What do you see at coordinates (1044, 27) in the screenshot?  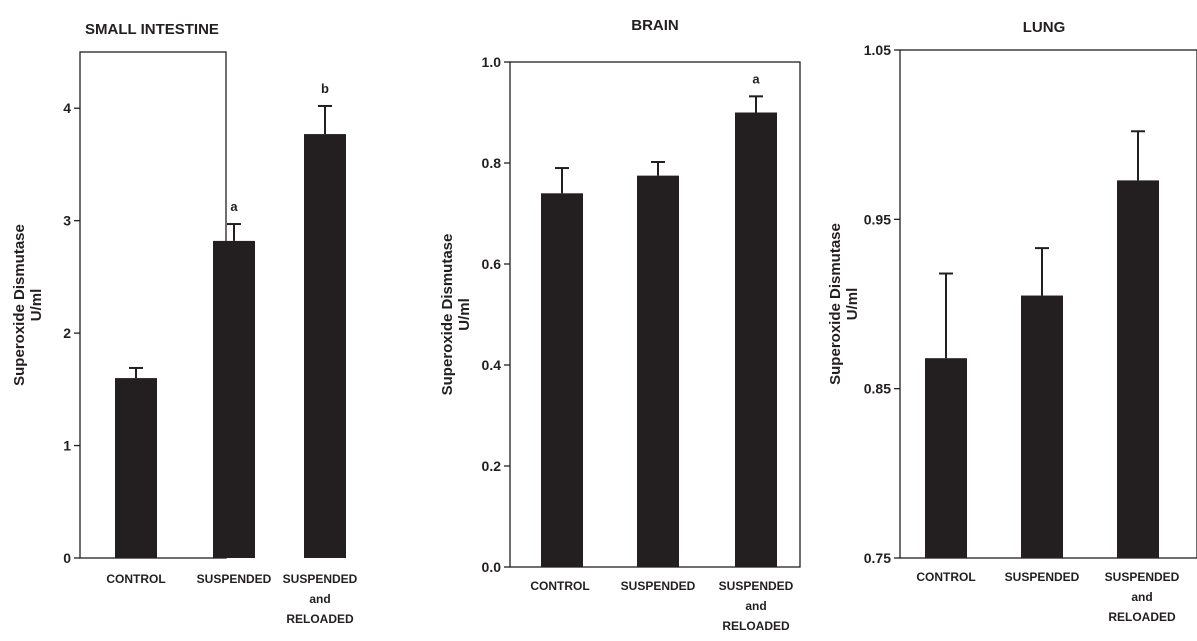 I see `chart-title: LUNG` at bounding box center [1044, 27].